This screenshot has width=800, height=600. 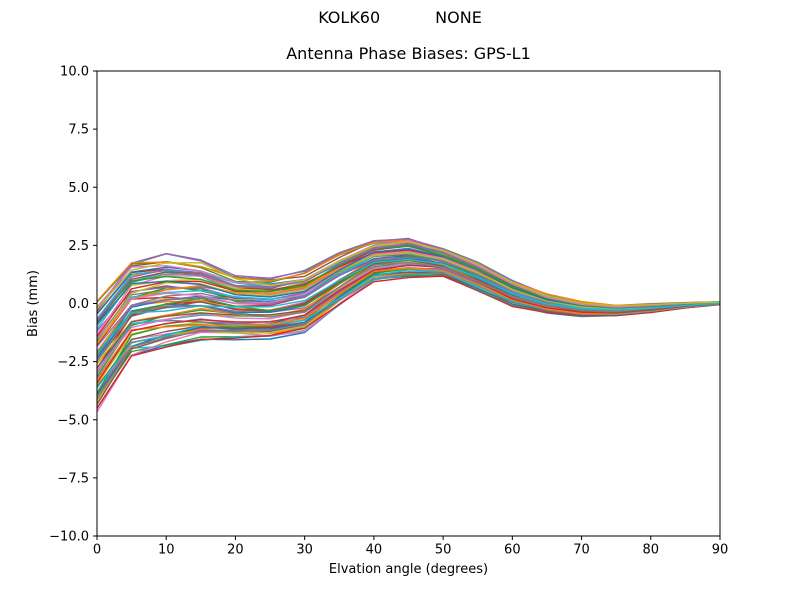 I want to click on y-tick-label: 2.5, so click(x=78, y=246).